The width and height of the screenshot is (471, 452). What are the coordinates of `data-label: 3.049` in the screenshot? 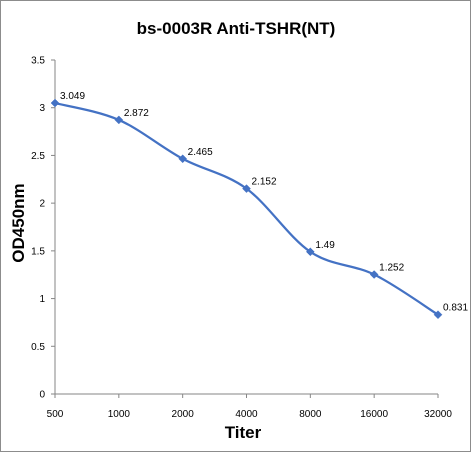 It's located at (72, 96).